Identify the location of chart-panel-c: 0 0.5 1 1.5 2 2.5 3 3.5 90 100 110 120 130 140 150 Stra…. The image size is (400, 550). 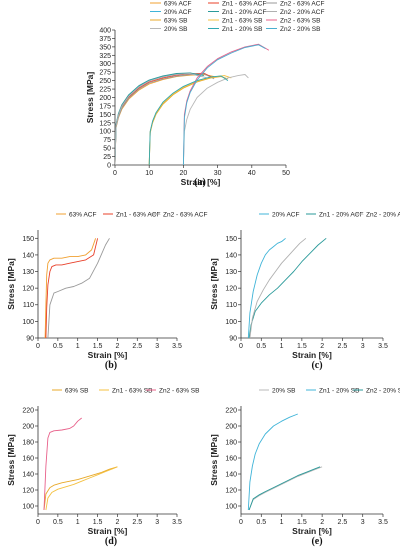
(304, 285).